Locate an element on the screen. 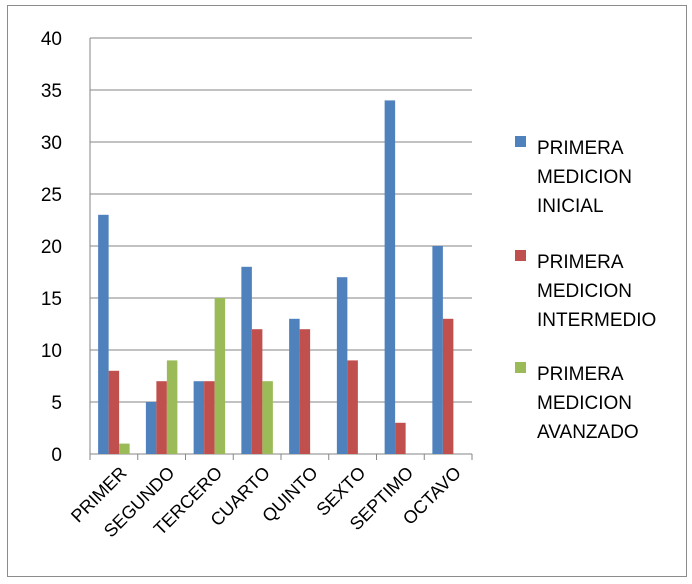 The image size is (692, 584). legend-entry: PRIMERA MEDICION AVANZADO is located at coordinates (588, 403).